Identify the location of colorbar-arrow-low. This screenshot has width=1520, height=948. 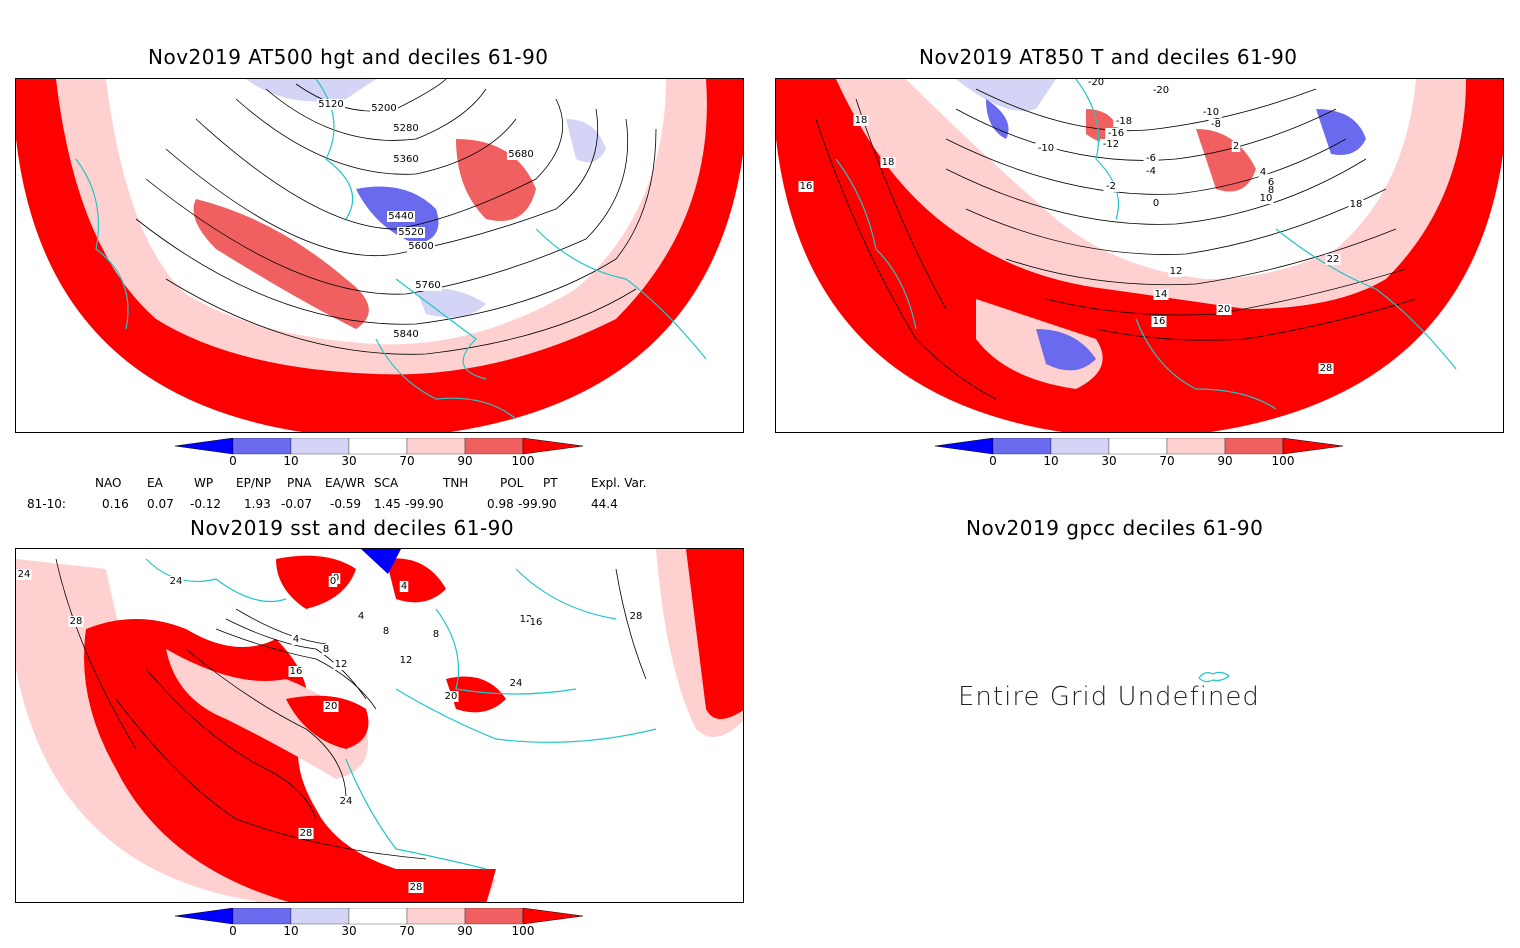
(964, 446).